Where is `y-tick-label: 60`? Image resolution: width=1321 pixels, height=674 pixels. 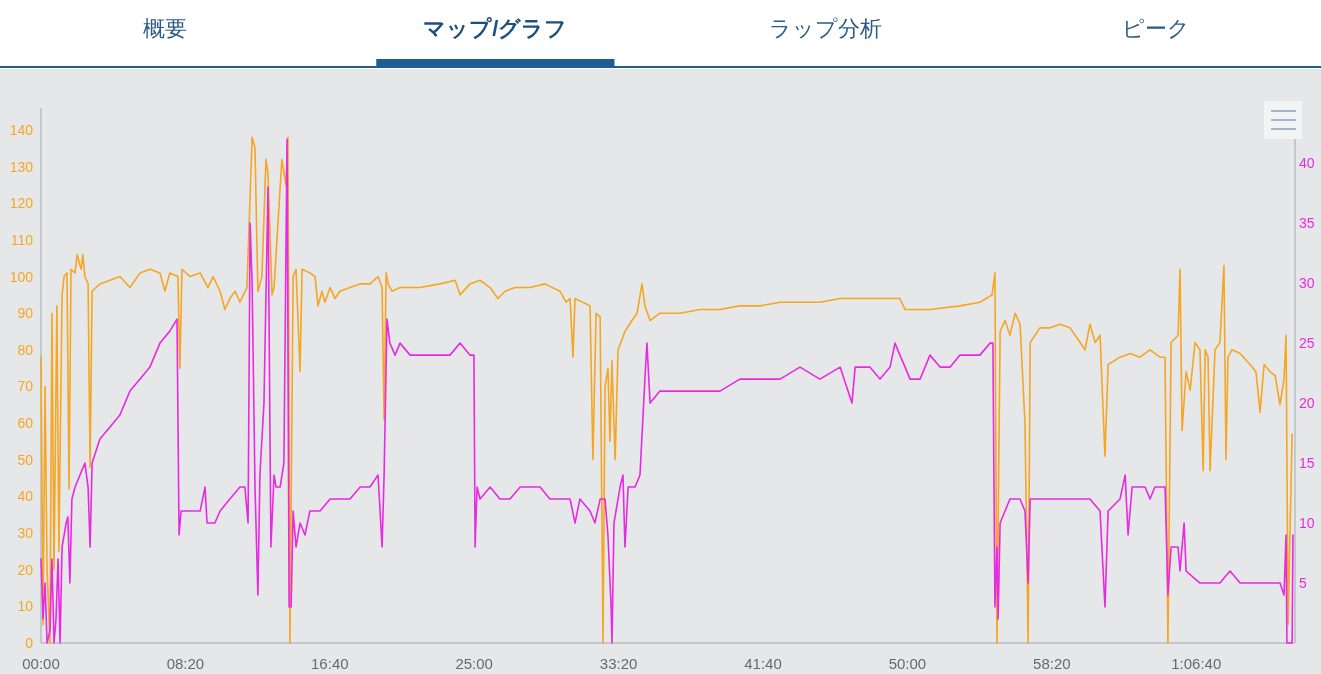 y-tick-label: 60 is located at coordinates (25, 423).